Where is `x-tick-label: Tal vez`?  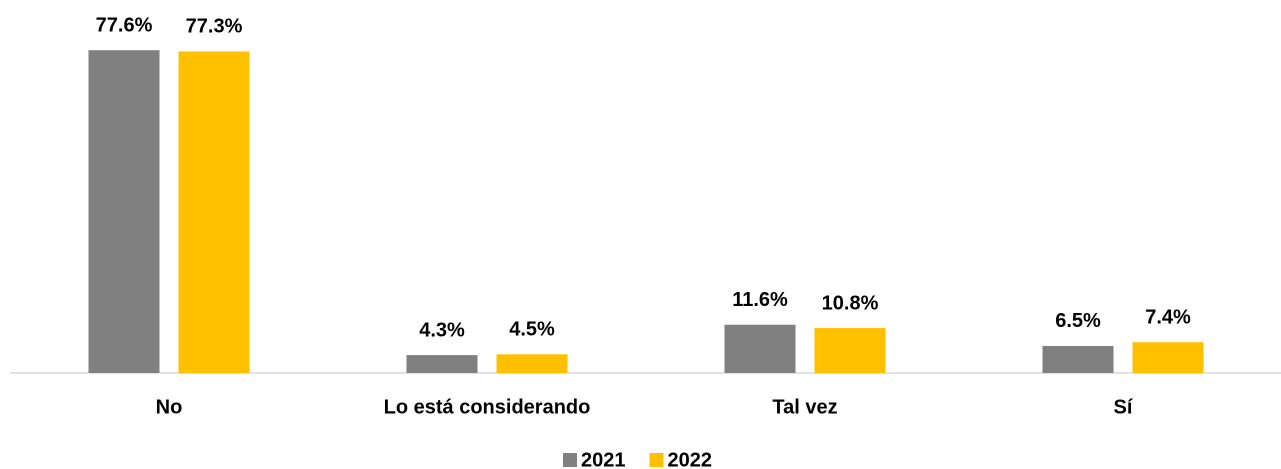
x-tick-label: Tal vez is located at coordinates (804, 407).